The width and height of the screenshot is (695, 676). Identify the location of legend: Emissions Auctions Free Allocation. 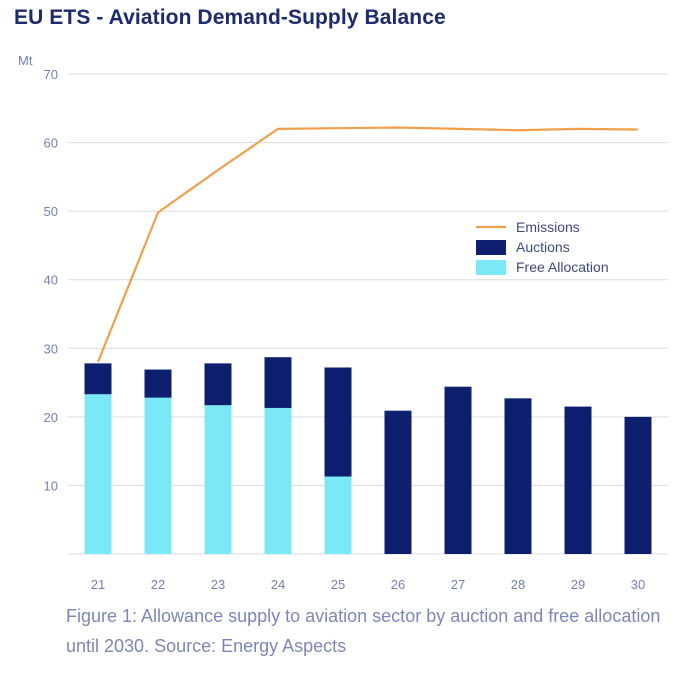
(542, 247).